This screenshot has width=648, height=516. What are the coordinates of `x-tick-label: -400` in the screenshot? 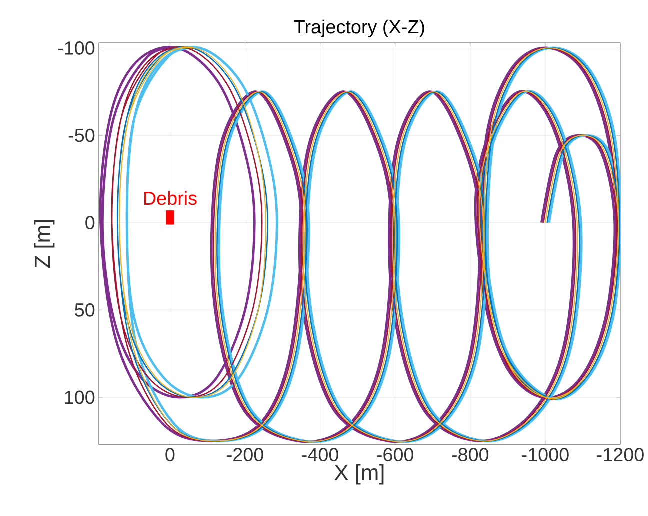 It's located at (320, 455).